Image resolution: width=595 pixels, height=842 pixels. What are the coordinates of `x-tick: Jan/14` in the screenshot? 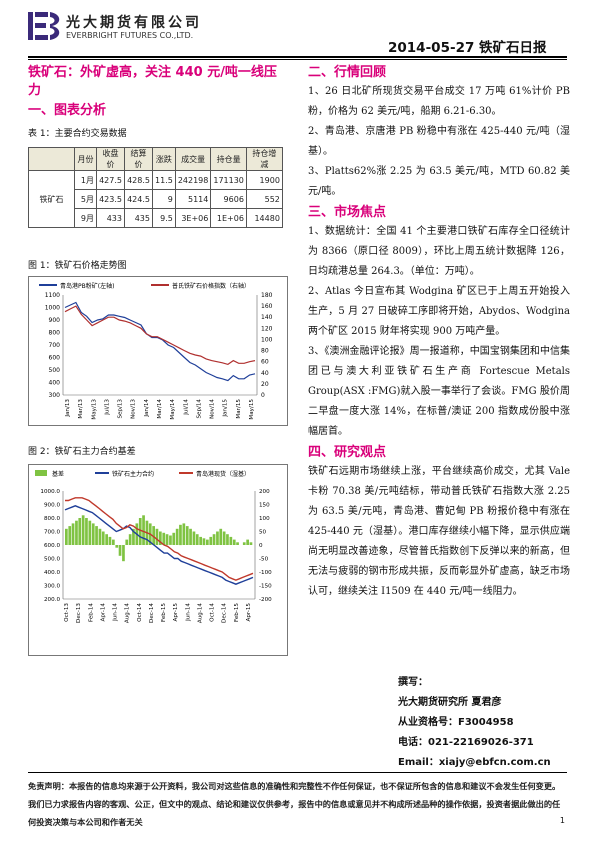 It's located at (147, 408).